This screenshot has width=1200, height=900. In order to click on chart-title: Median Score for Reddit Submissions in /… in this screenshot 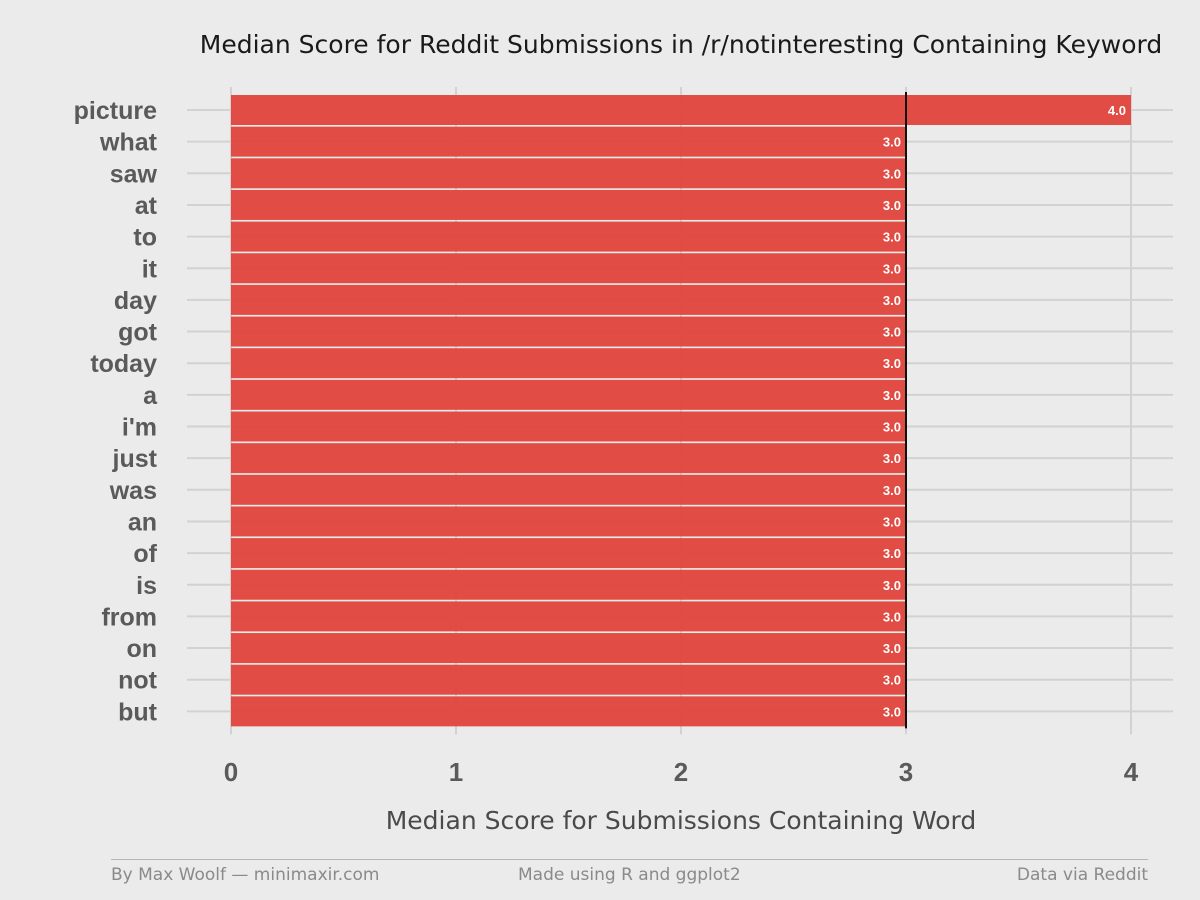, I will do `click(681, 44)`.